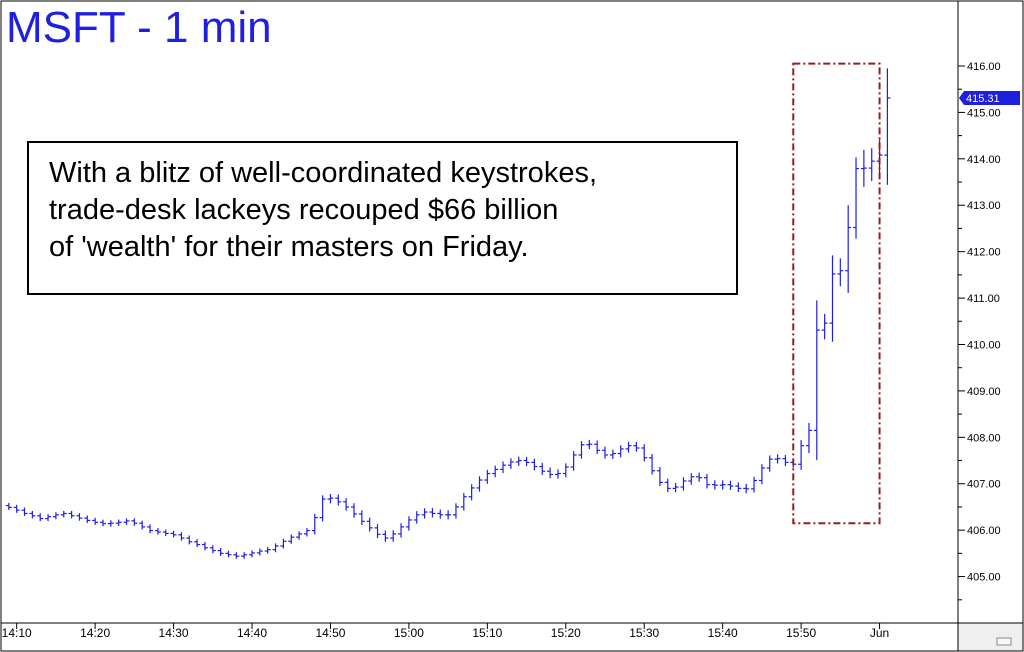 The width and height of the screenshot is (1024, 652). Describe the element at coordinates (983, 299) in the screenshot. I see `y-tick-label: 411.00` at that location.